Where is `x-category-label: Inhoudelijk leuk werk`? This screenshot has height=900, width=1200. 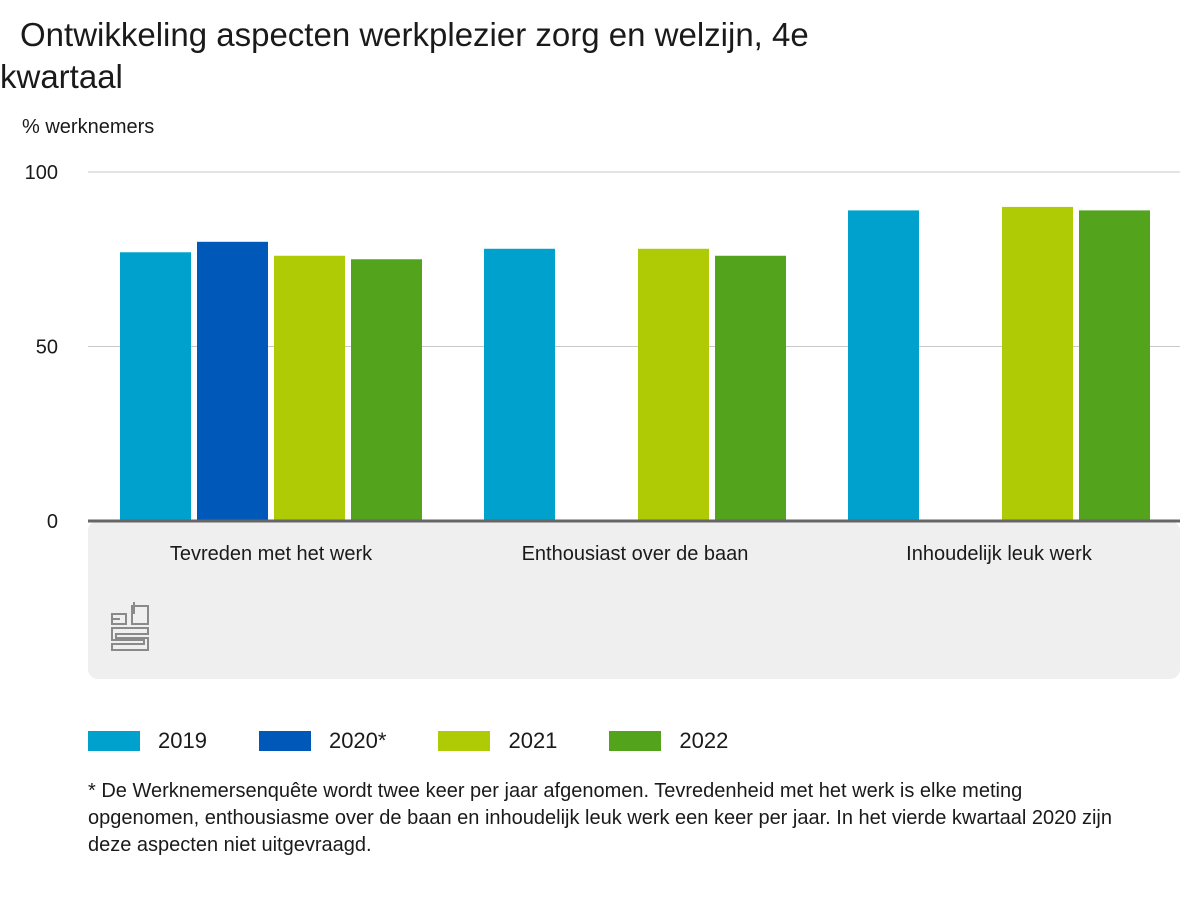 x-category-label: Inhoudelijk leuk werk is located at coordinates (999, 554).